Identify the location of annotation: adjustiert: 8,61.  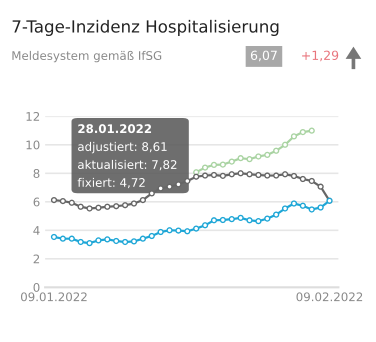
(122, 148).